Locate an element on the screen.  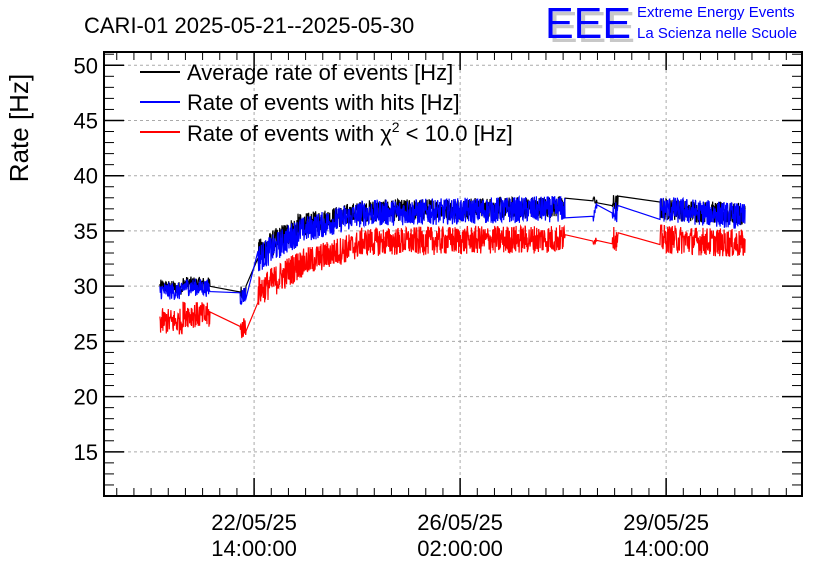
y-tick-label: 25 is located at coordinates (86, 341).